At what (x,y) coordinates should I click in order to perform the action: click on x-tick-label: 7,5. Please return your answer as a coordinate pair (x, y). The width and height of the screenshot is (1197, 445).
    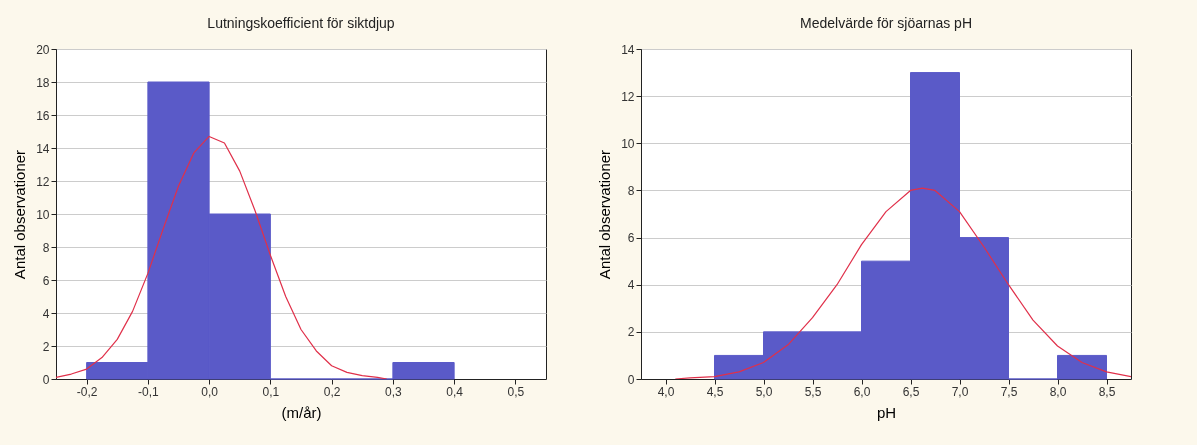
    Looking at the image, I should click on (1009, 391).